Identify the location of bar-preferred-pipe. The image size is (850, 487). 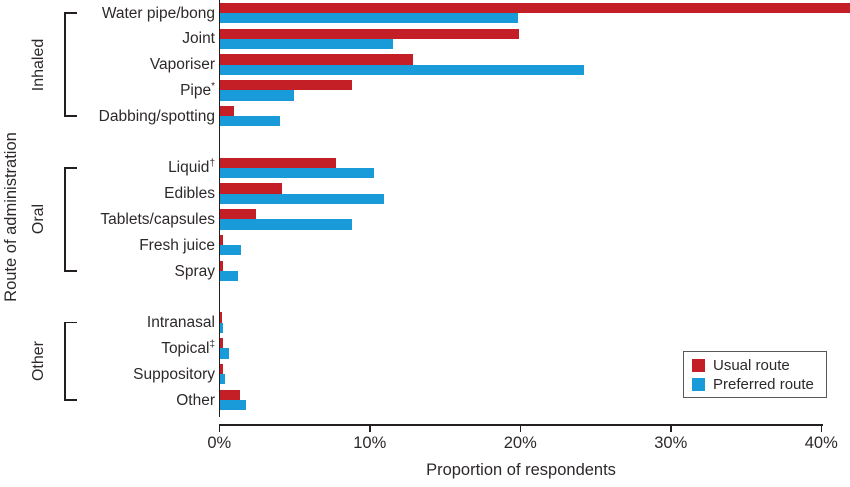
(257, 95).